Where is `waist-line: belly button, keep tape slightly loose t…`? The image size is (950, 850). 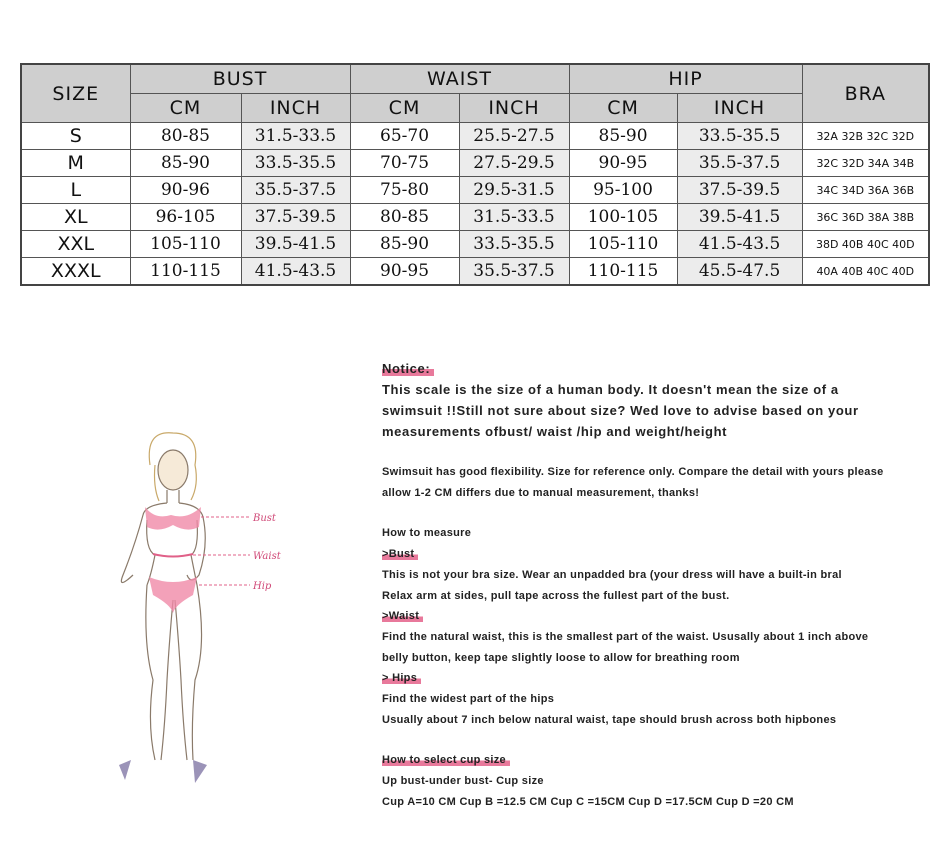 waist-line: belly button, keep tape slightly loose t… is located at coordinates (561, 657).